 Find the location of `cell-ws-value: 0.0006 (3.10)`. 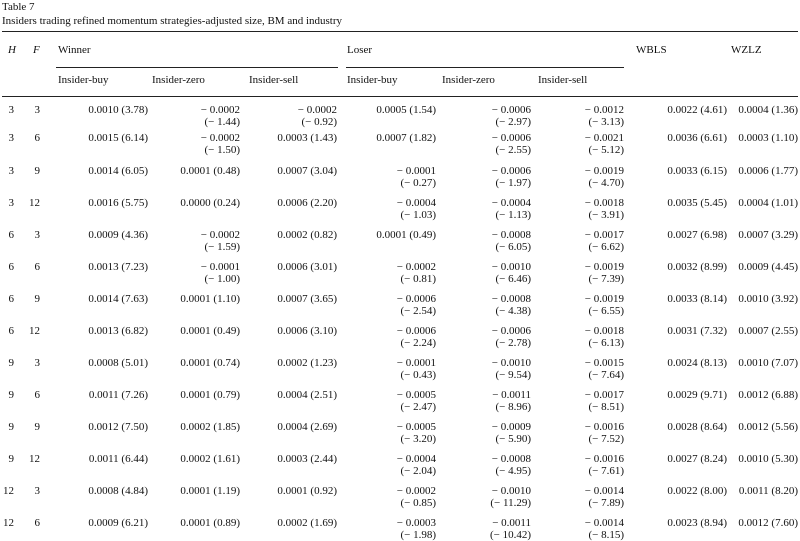

cell-ws-value: 0.0006 (3.10) is located at coordinates (307, 331).